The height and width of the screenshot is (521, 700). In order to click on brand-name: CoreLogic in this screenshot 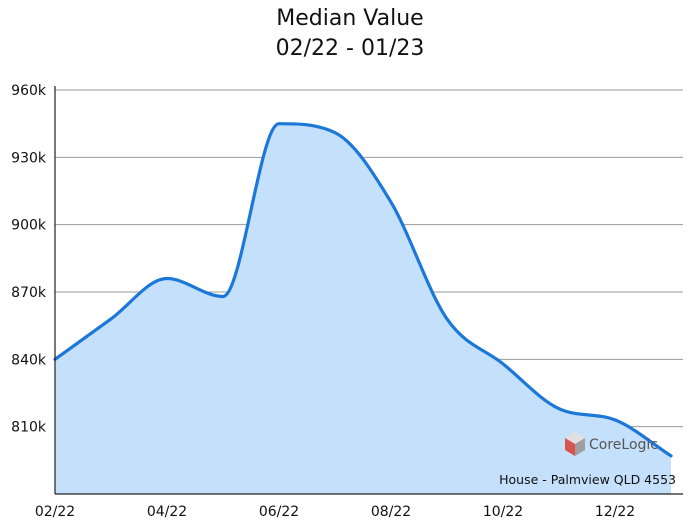, I will do `click(623, 445)`.